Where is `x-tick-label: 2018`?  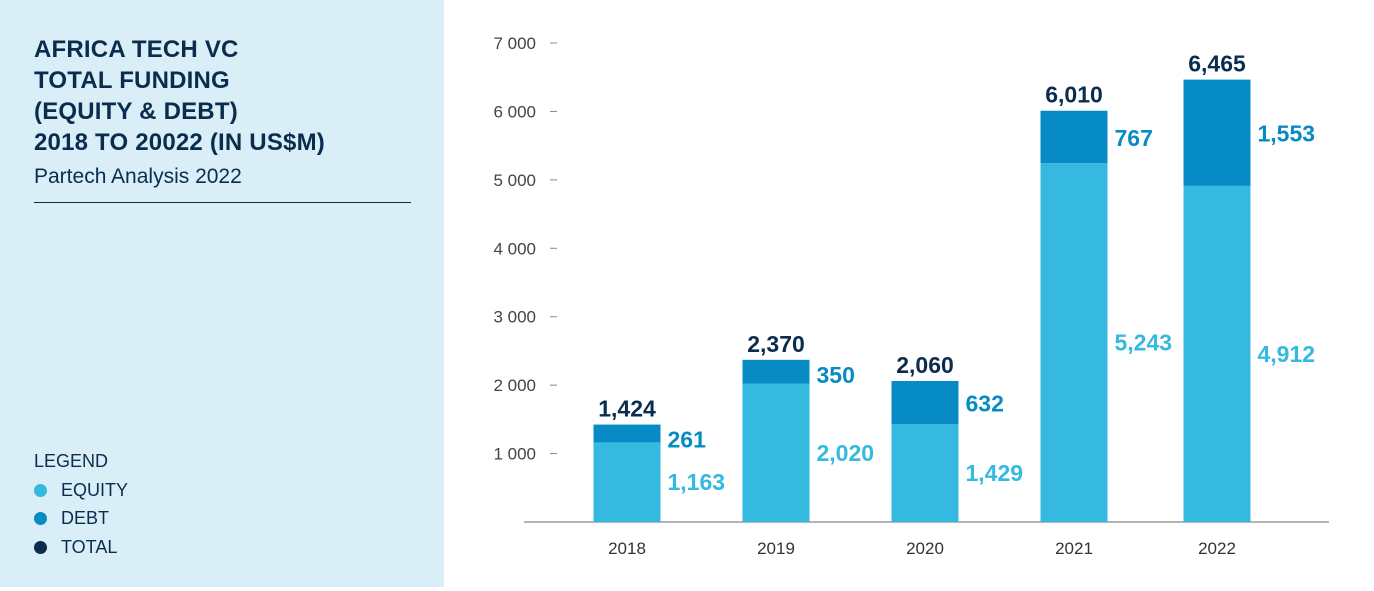
x-tick-label: 2018 is located at coordinates (627, 548).